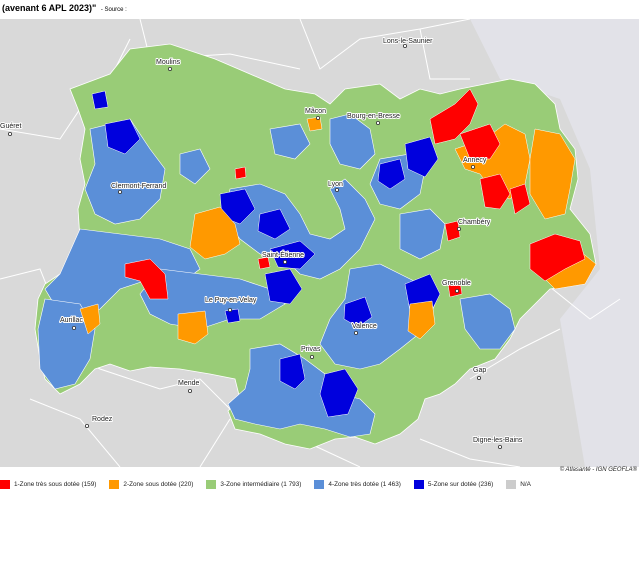 The height and width of the screenshot is (569, 639). I want to click on map-header: (avenant 6 APL 2023)" - Source :, so click(64, 10).